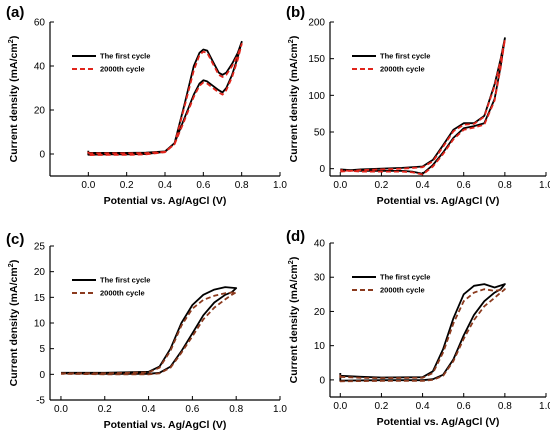 This screenshot has height=440, width=550. I want to click on panel-label: (a), so click(15, 12).